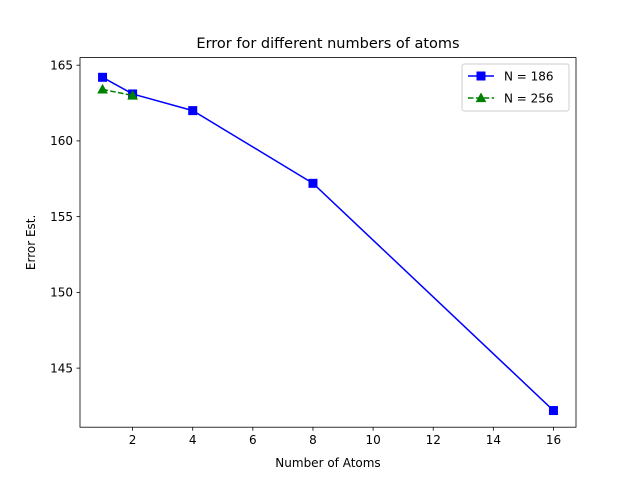 Image resolution: width=640 pixels, height=480 pixels. I want to click on series-line, so click(117, 92).